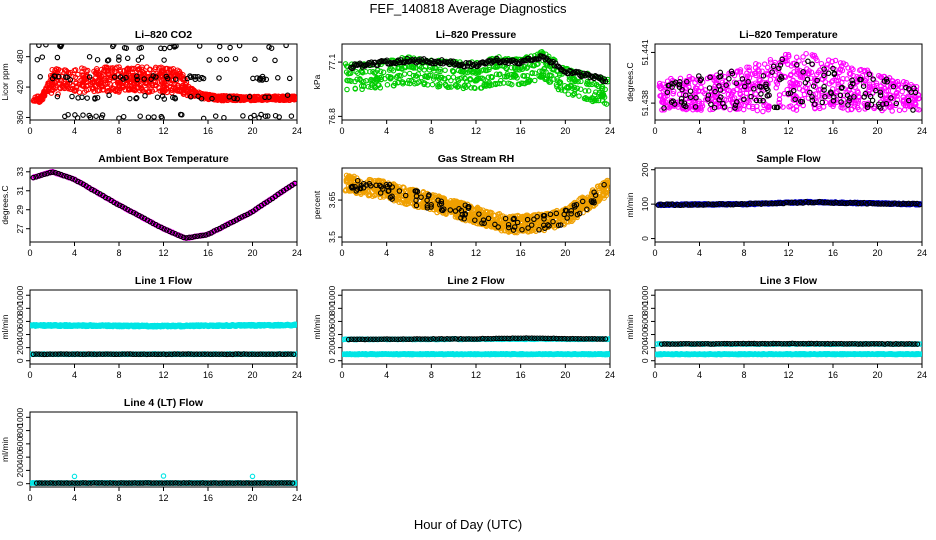 This screenshot has width=936, height=540. Describe the element at coordinates (297, 131) in the screenshot. I see `x-tick-label: 24` at that location.